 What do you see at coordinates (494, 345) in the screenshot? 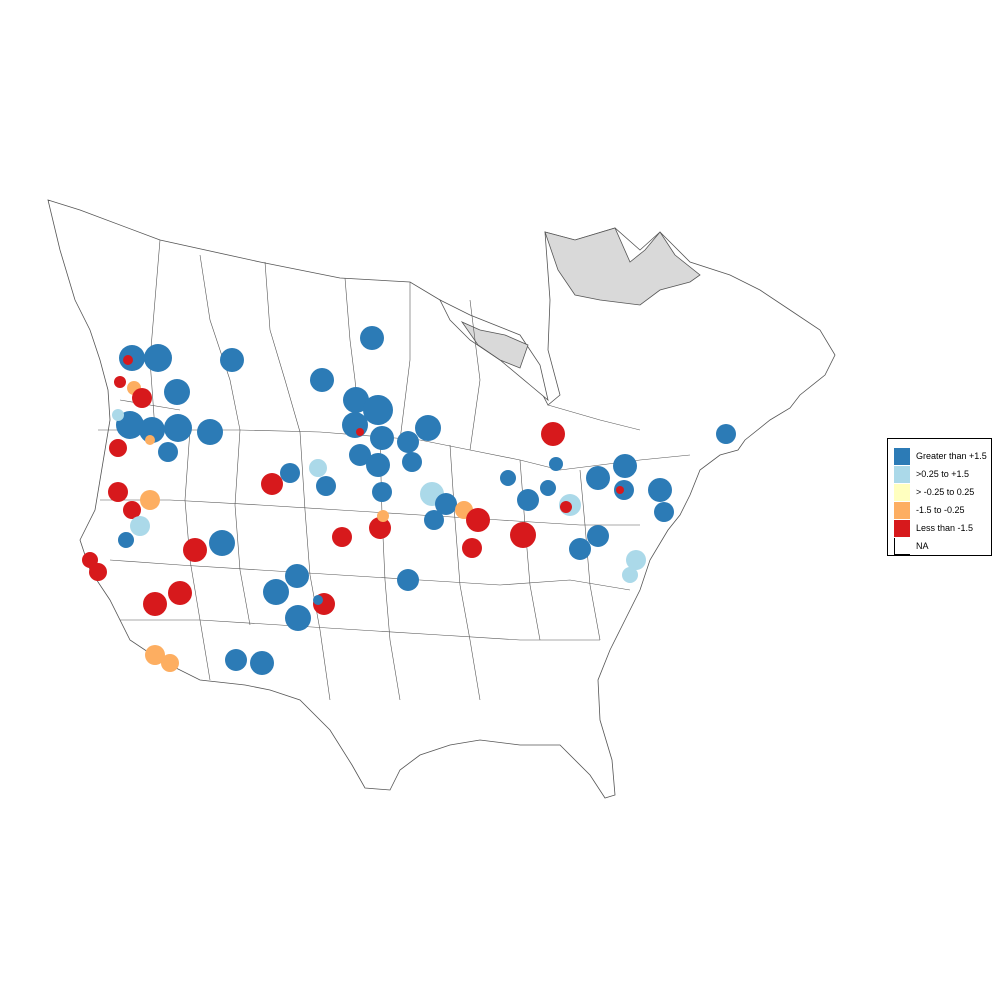
I see `na-region-ontario` at bounding box center [494, 345].